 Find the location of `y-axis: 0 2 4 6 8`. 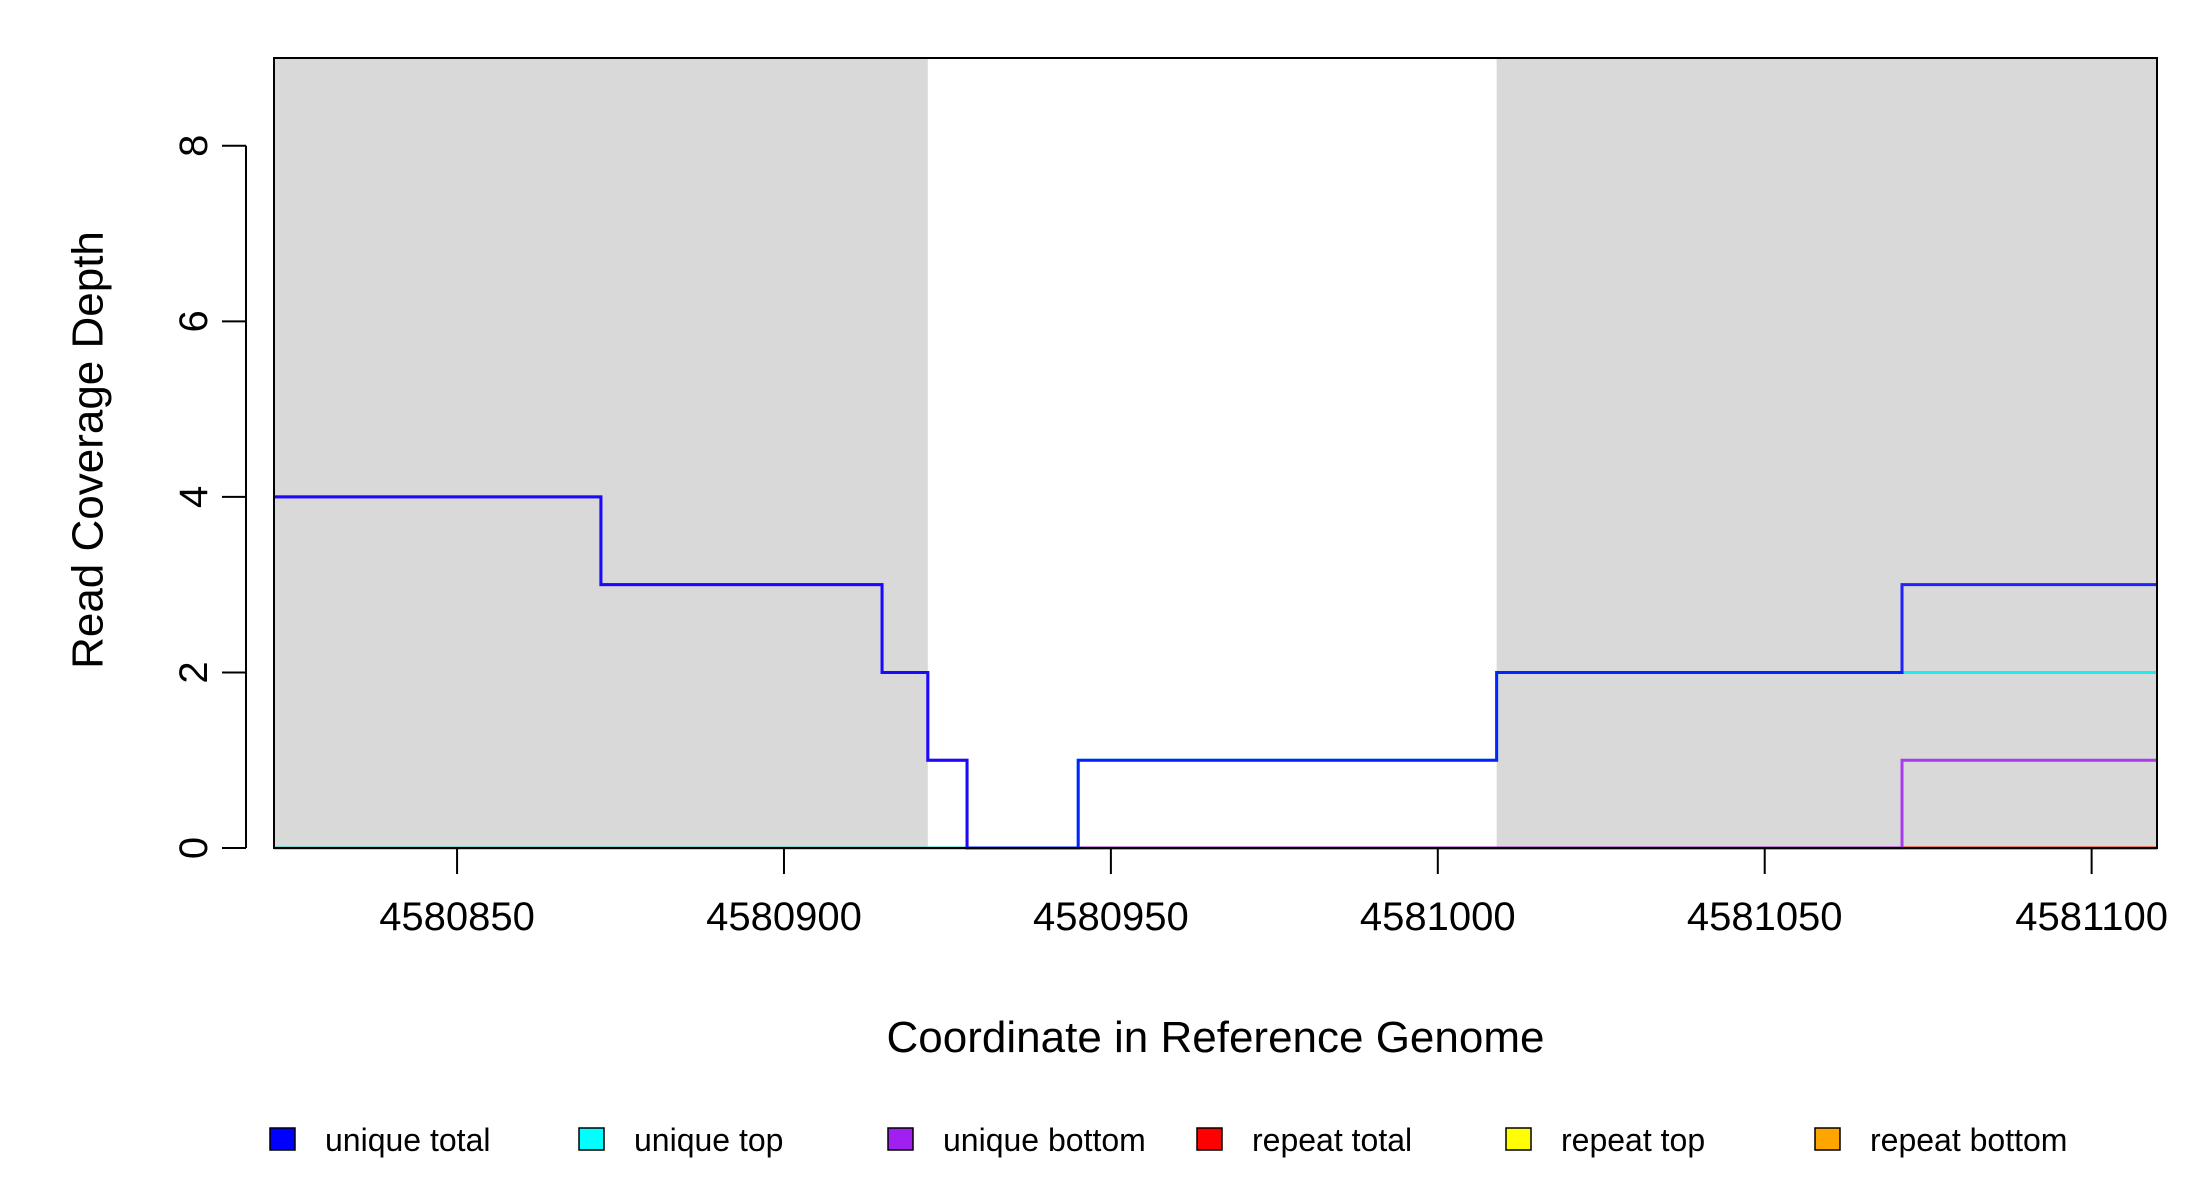

y-axis: 0 2 4 6 8 is located at coordinates (209, 497).